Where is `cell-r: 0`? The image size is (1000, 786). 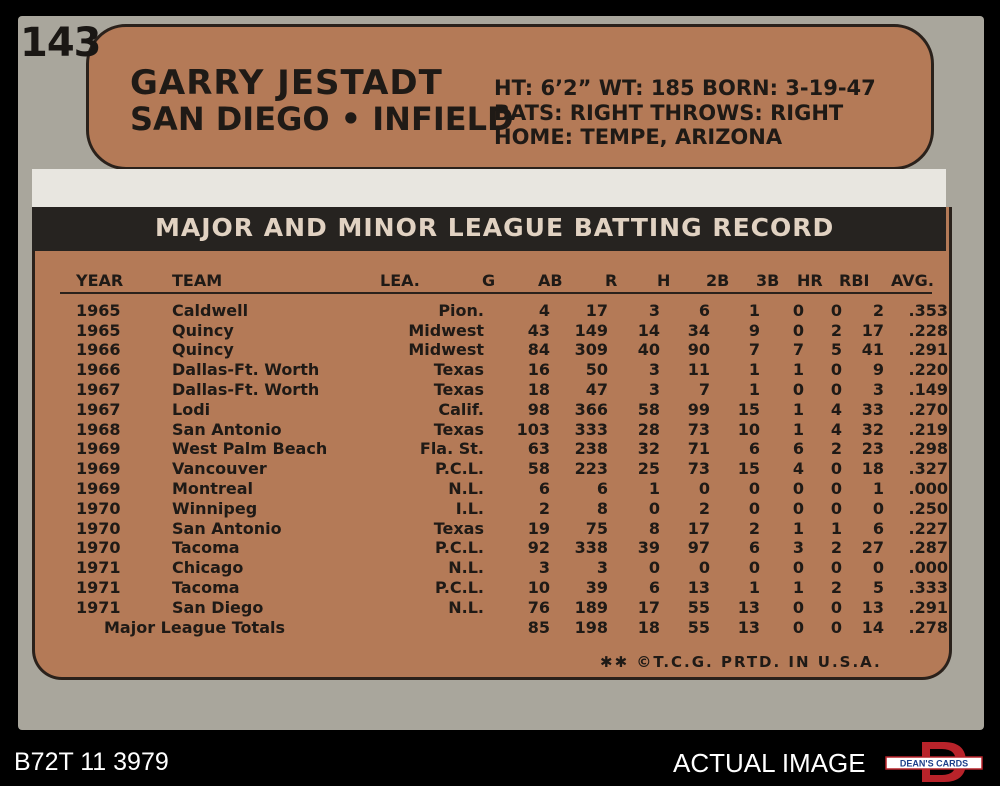
cell-r: 0 is located at coordinates (654, 508).